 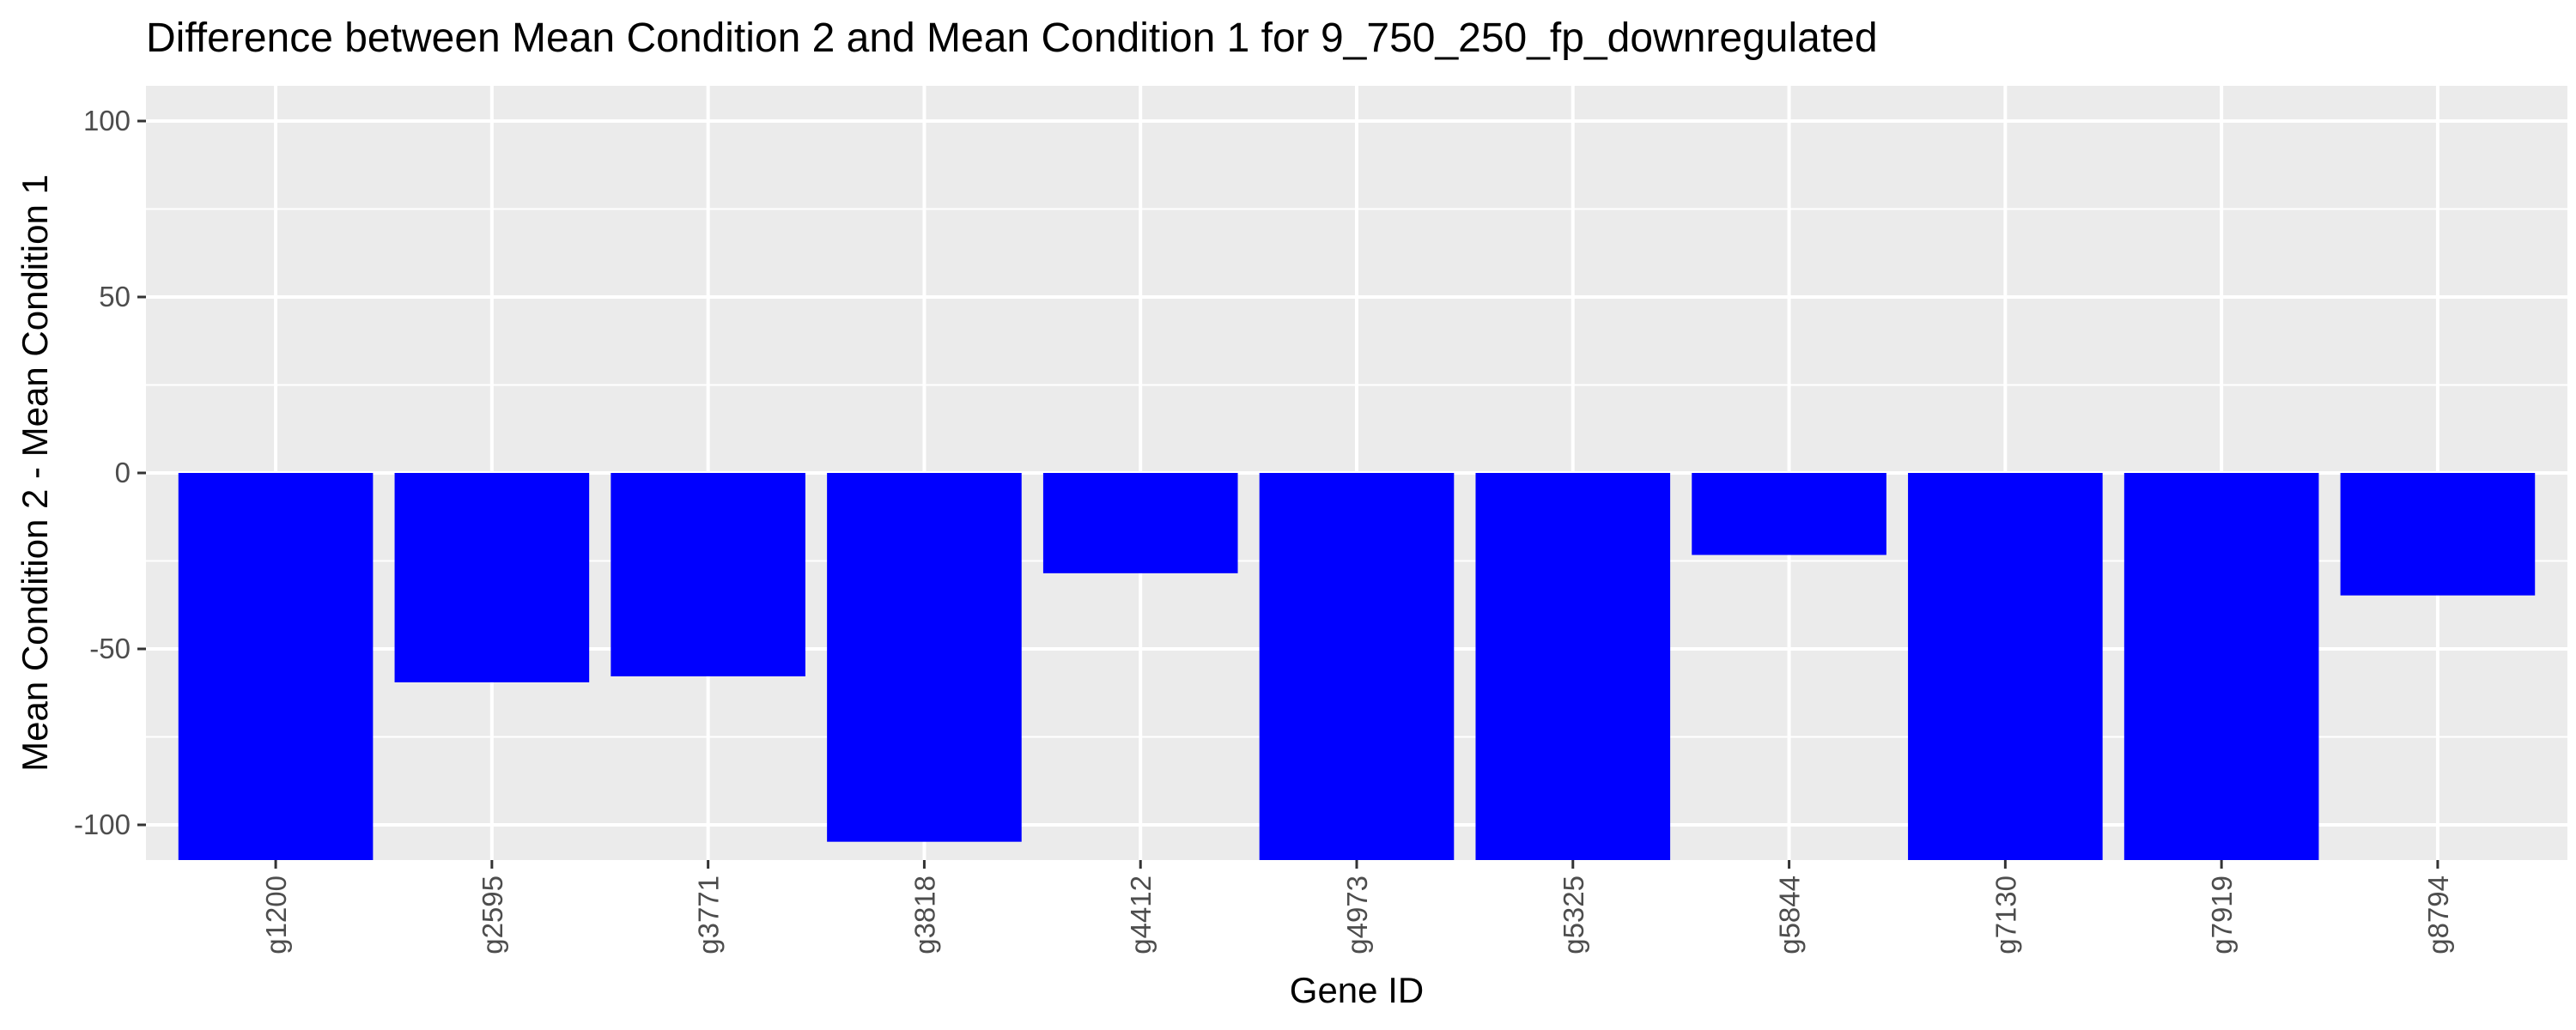 What do you see at coordinates (276, 915) in the screenshot?
I see `x-tick-label: g1200` at bounding box center [276, 915].